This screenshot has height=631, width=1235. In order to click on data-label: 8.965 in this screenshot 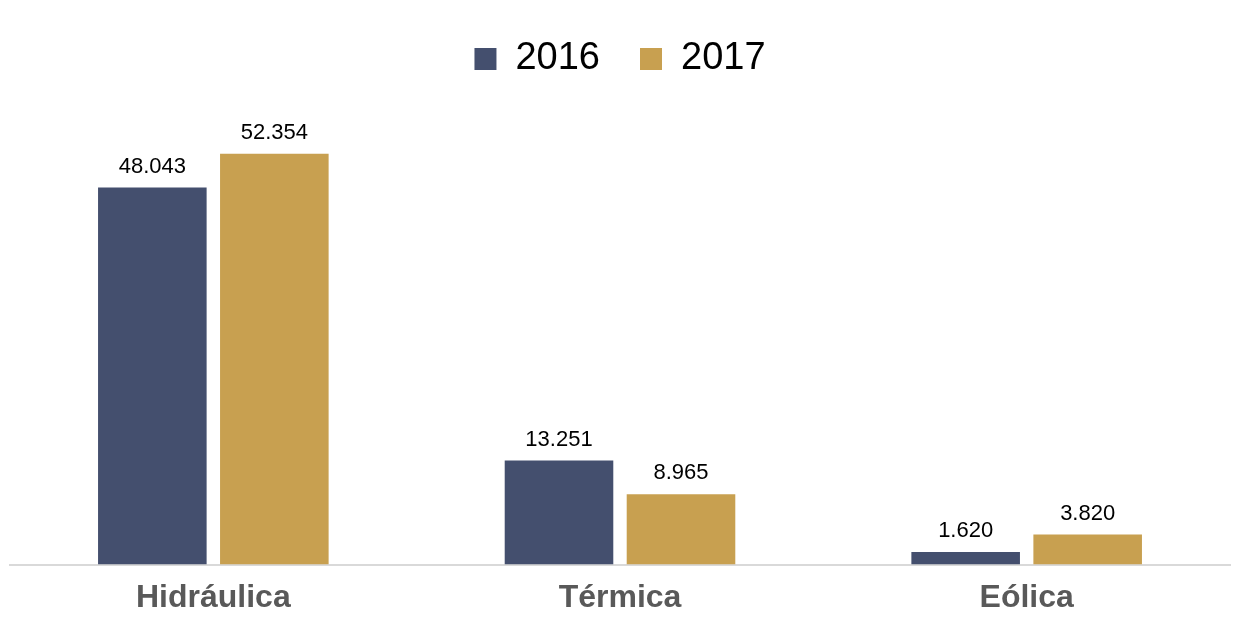, I will do `click(681, 472)`.